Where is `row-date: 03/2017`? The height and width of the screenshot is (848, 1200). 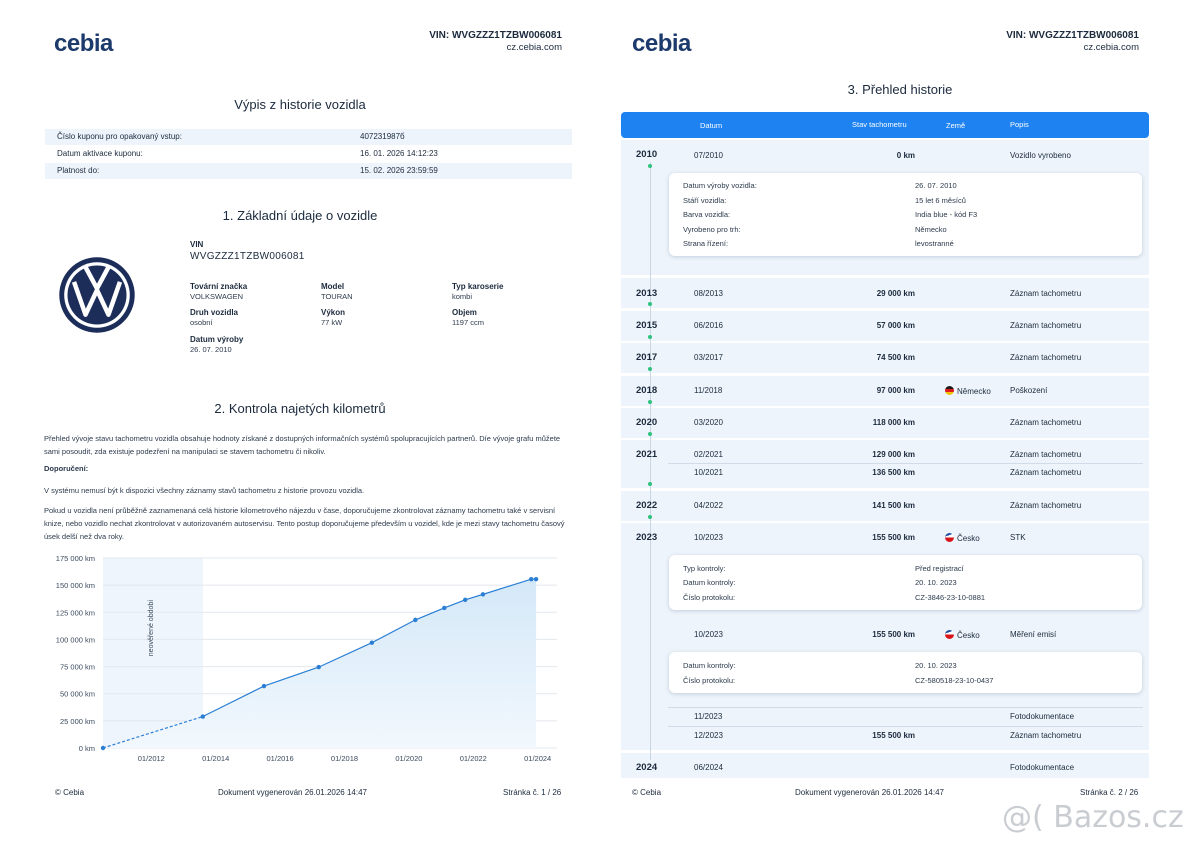
row-date: 03/2017 is located at coordinates (708, 357).